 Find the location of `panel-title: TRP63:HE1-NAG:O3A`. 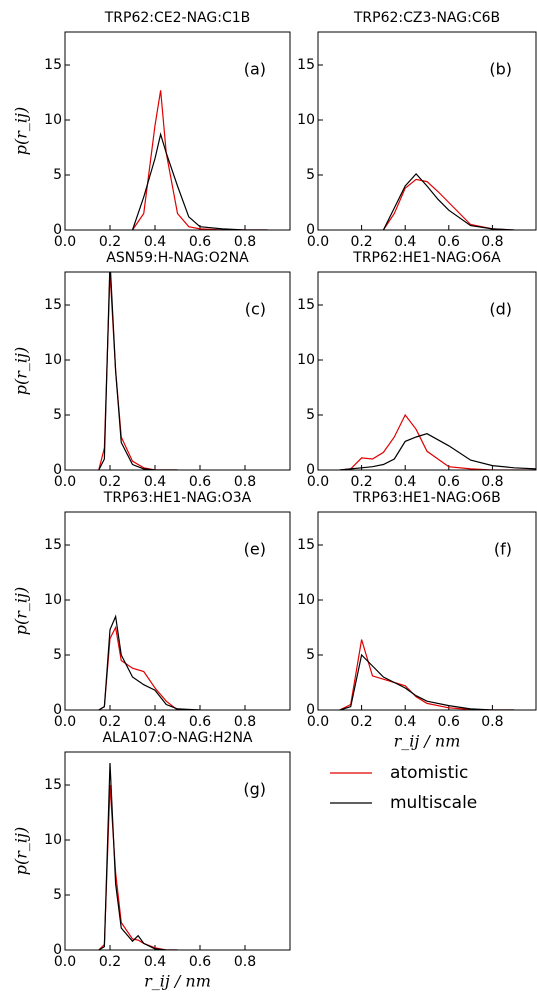

panel-title: TRP63:HE1-NAG:O3A is located at coordinates (177, 498).